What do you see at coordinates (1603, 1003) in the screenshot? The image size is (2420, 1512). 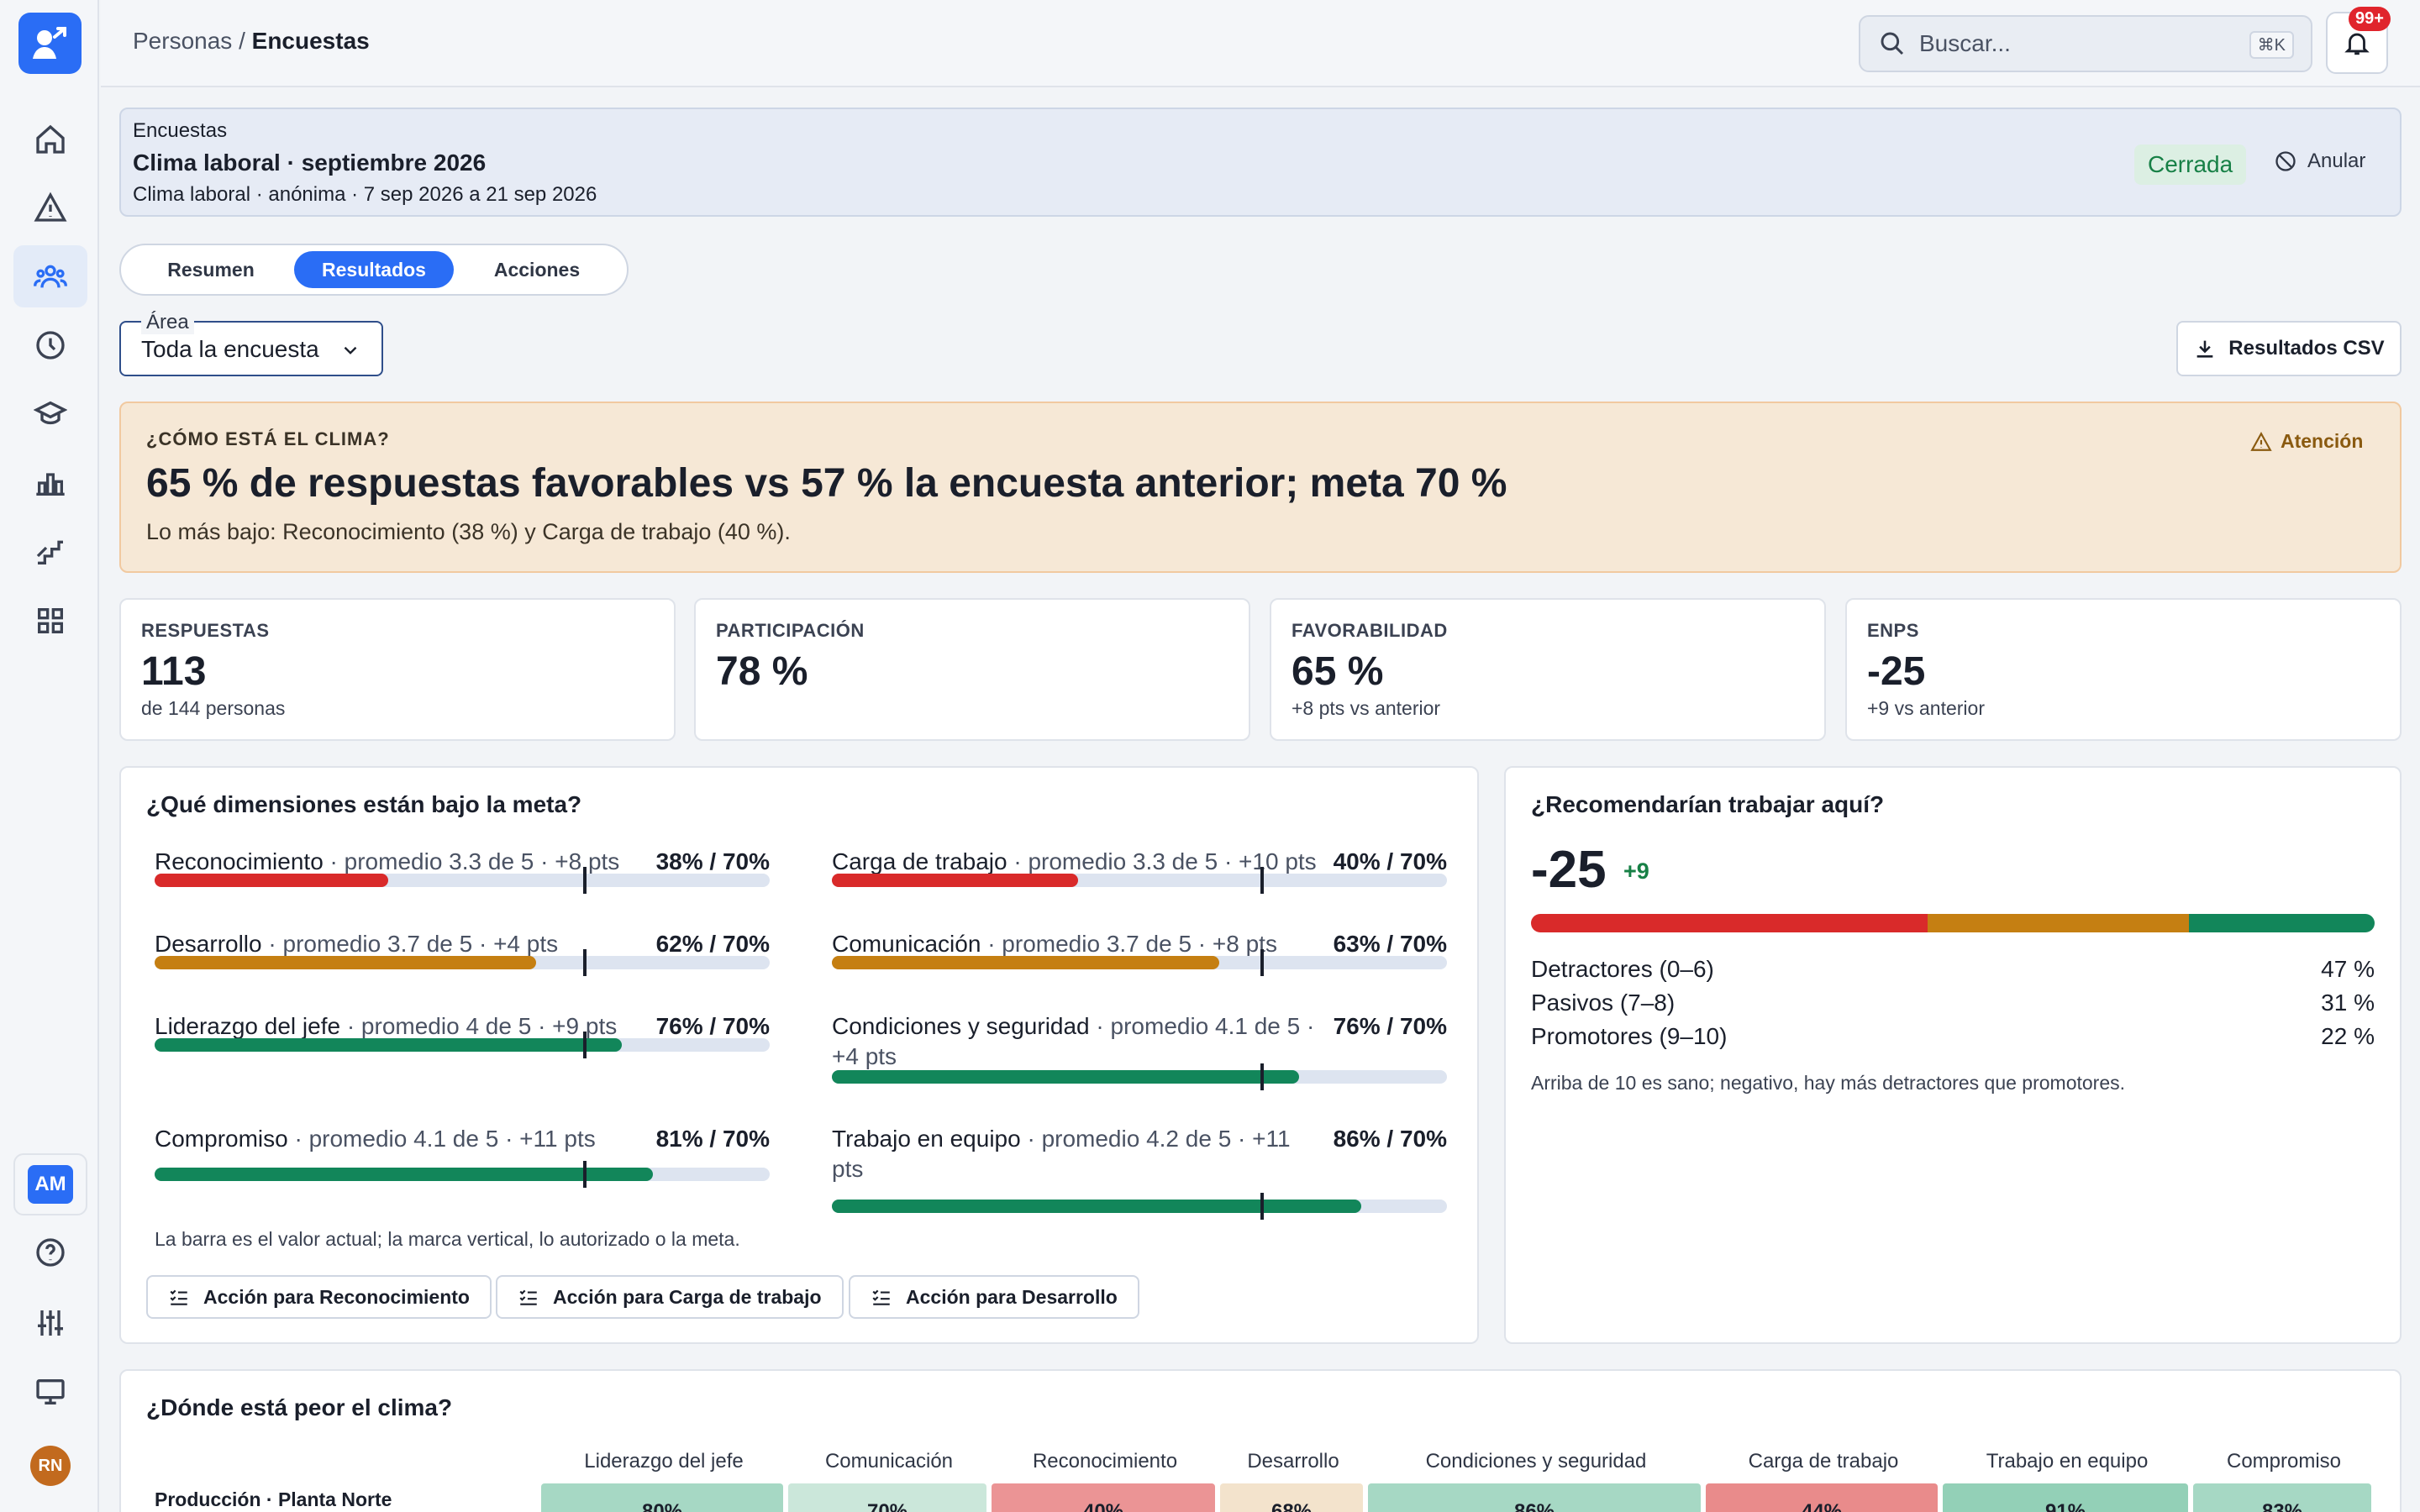 I see `enps-row-label: Pasivos (7–8)` at bounding box center [1603, 1003].